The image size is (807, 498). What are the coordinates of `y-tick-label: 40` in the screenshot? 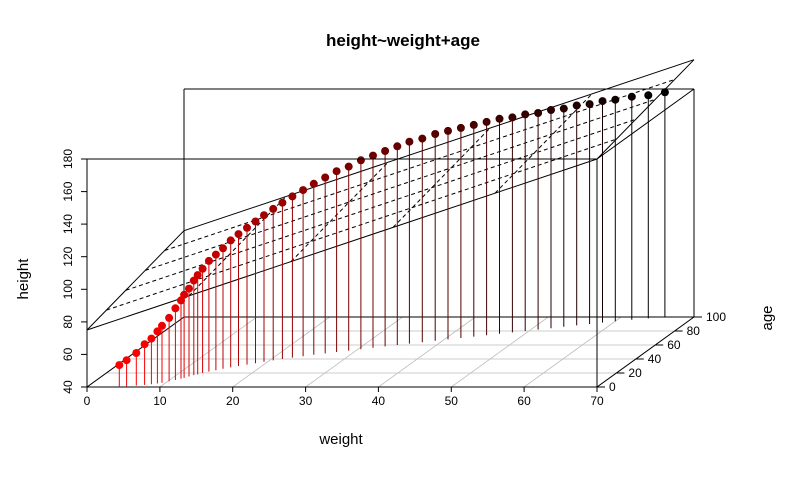 It's located at (655, 359).